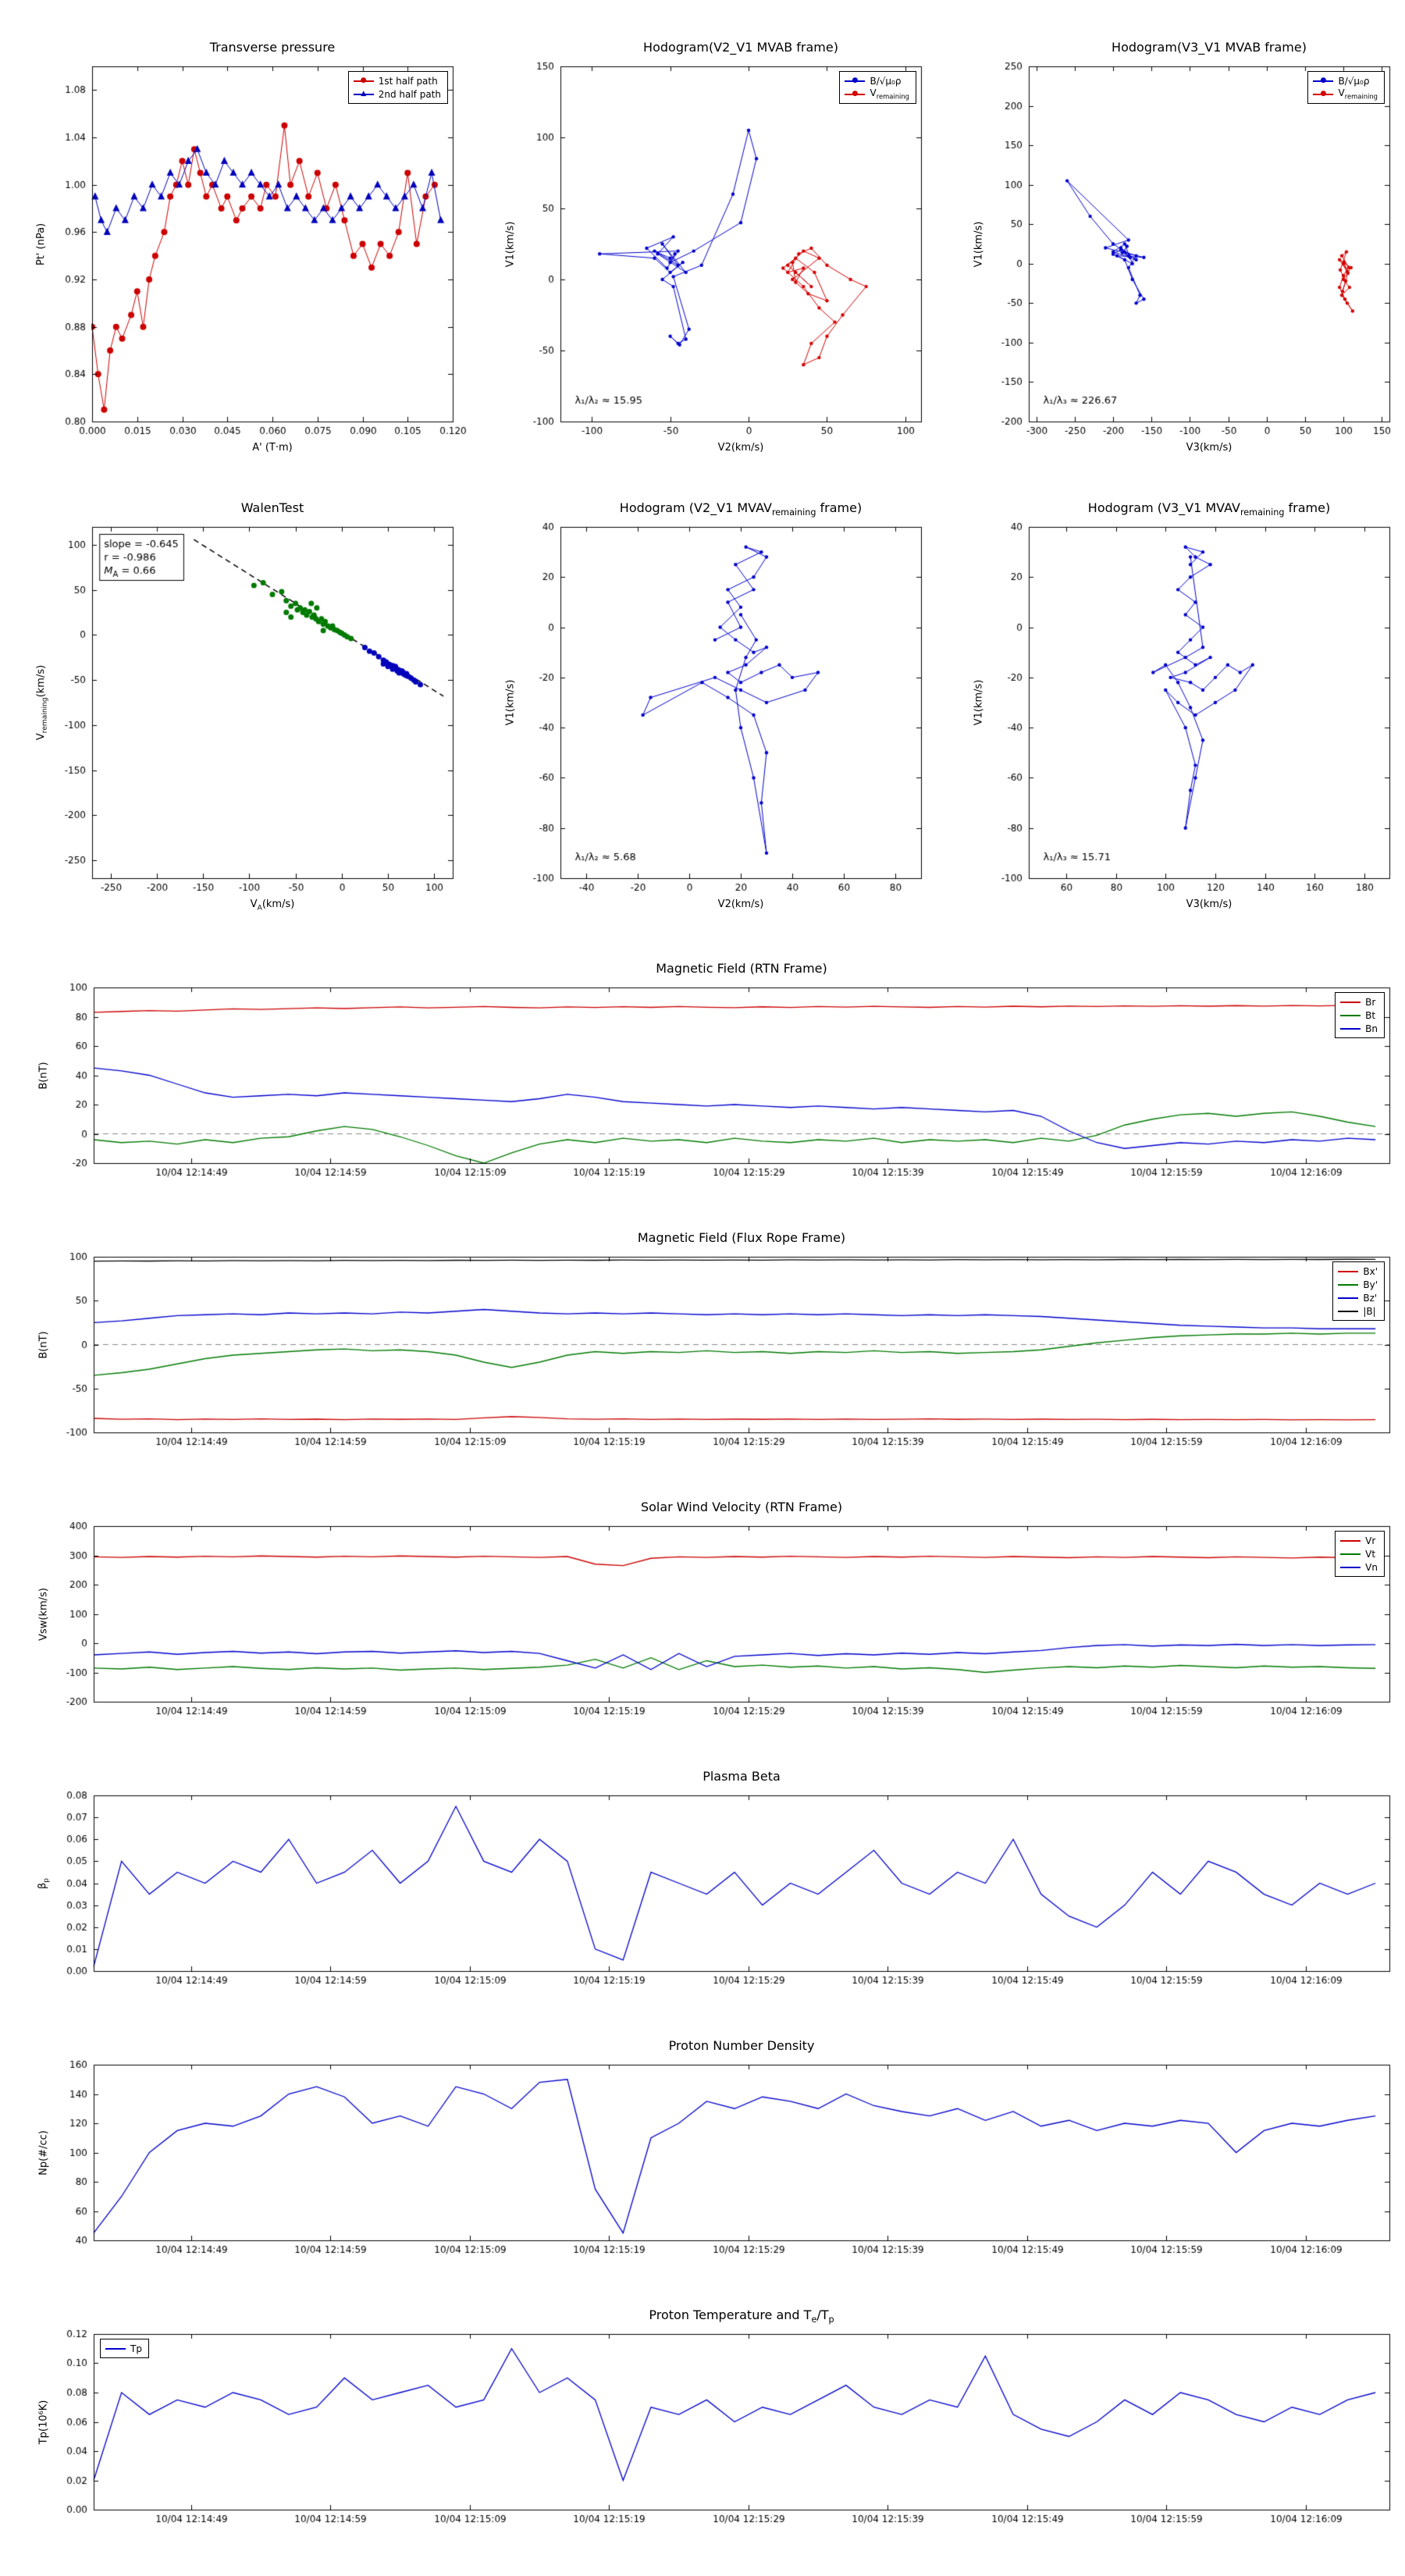 This screenshot has width=1405, height=2576. What do you see at coordinates (136, 2348) in the screenshot?
I see `legend-label: Tp` at bounding box center [136, 2348].